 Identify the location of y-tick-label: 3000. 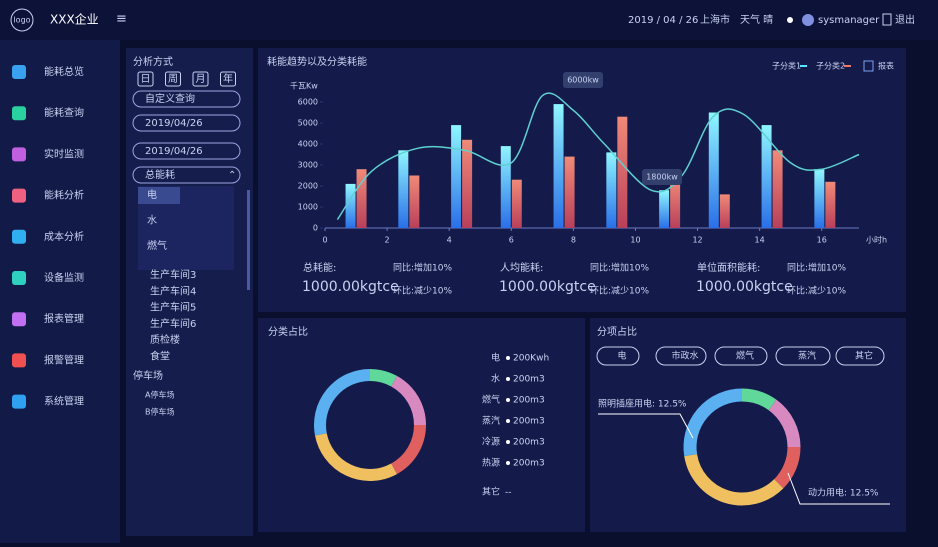
(308, 165).